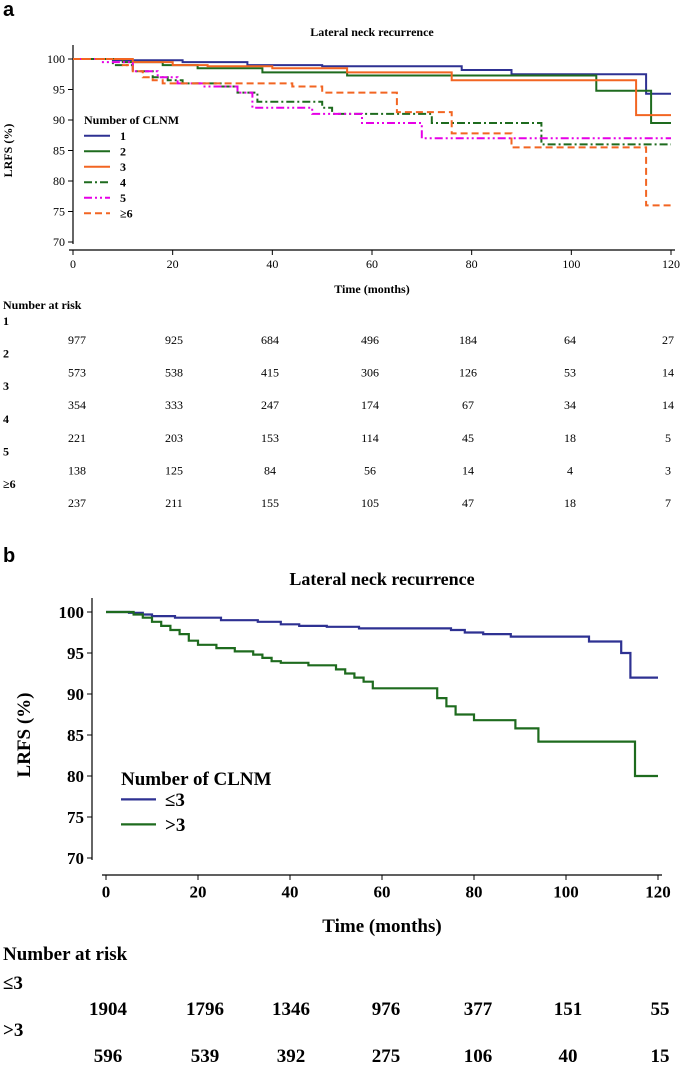 This screenshot has width=685, height=1070. What do you see at coordinates (65, 954) in the screenshot?
I see `risk-table-header-b: Number at risk` at bounding box center [65, 954].